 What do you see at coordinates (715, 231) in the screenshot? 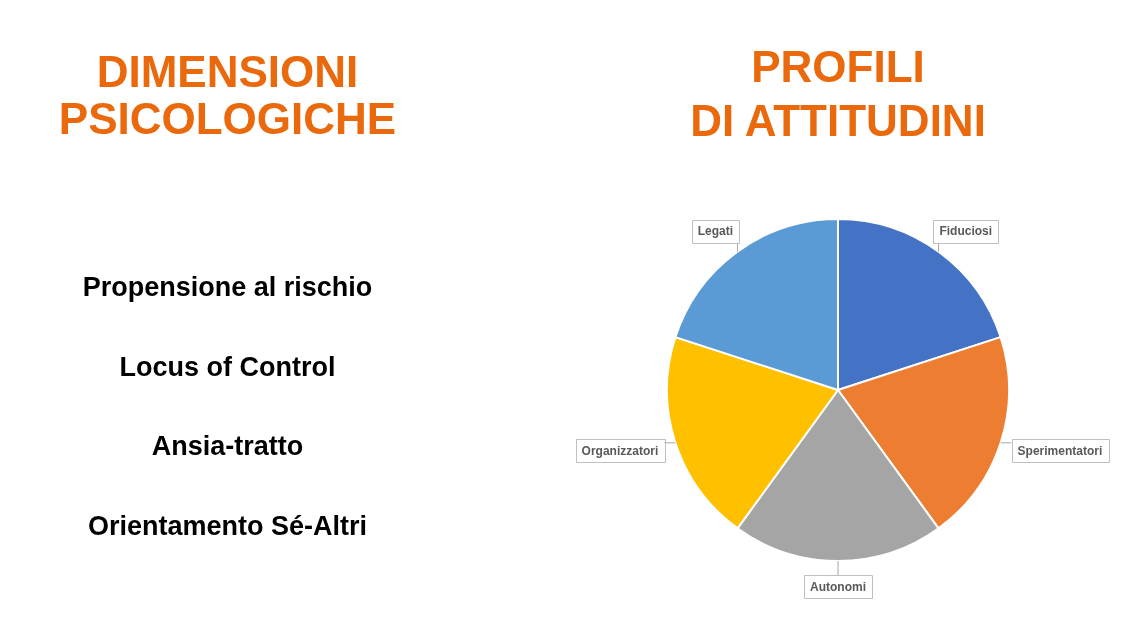
I see `slice-label: Legati` at bounding box center [715, 231].